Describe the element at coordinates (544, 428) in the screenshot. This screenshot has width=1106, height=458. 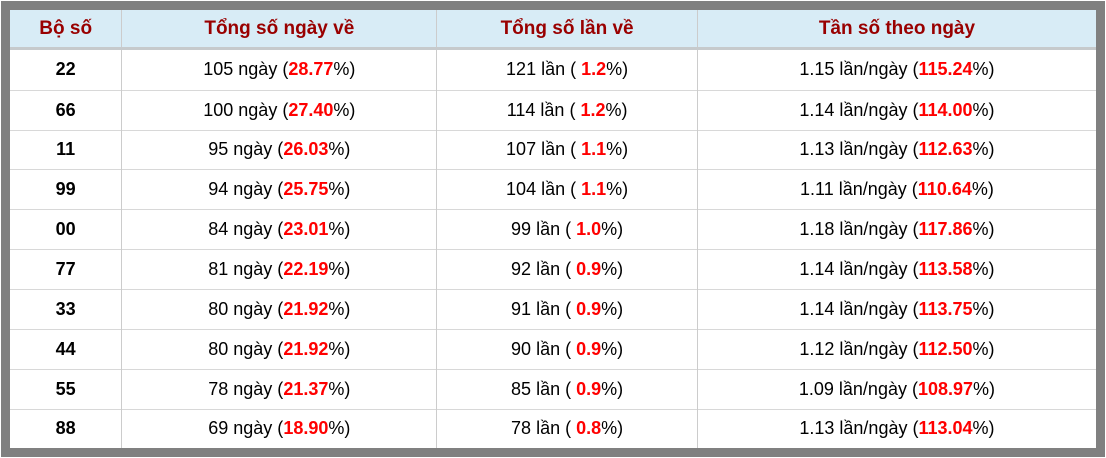
I see `times-text: 78 lần (` at that location.